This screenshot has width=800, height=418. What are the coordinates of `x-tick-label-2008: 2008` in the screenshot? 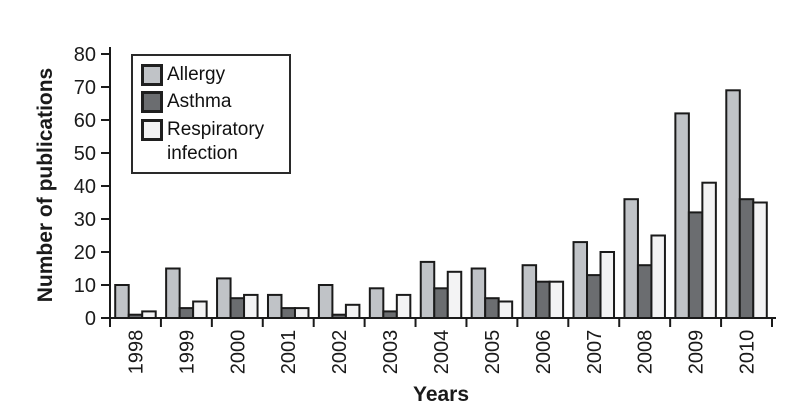 It's located at (646, 352).